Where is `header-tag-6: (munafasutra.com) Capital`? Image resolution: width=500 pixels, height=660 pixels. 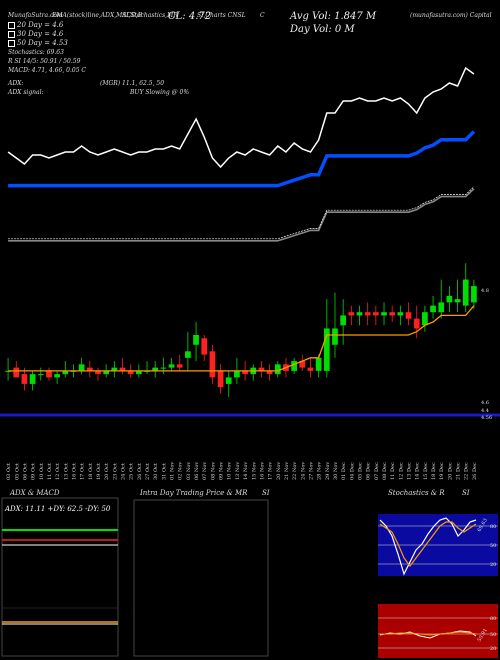
header-tag-6: (munafasutra.com) Capital is located at coordinates (451, 15).